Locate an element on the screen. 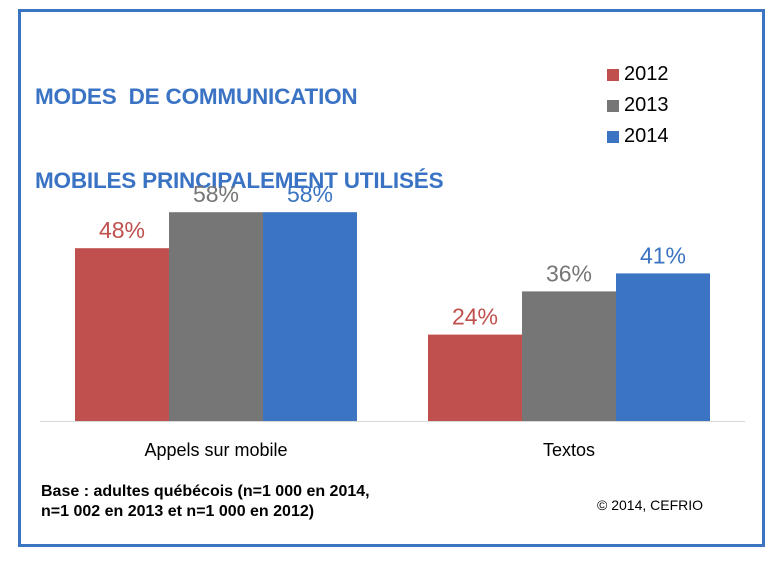 Image resolution: width=780 pixels, height=564 pixels. chart-title-line-1: MODES DE COMMUNICATION is located at coordinates (196, 96).